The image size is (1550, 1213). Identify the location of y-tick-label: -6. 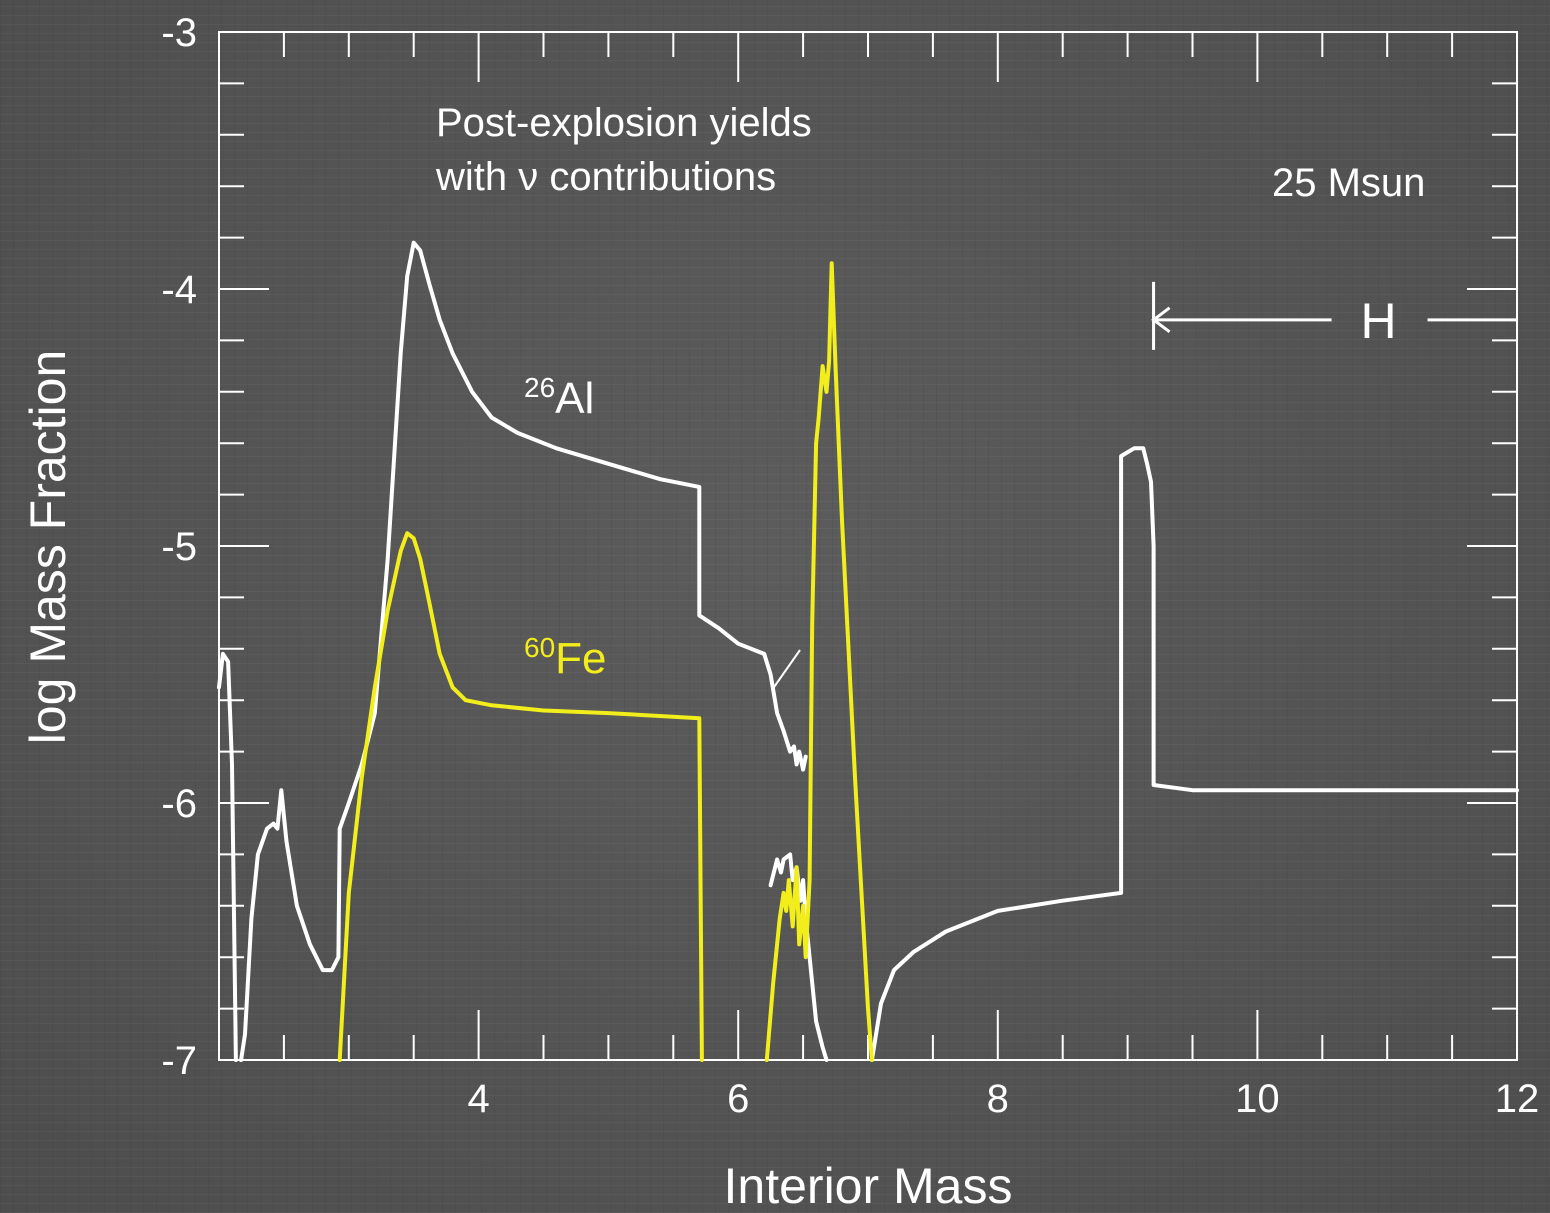
(179, 804).